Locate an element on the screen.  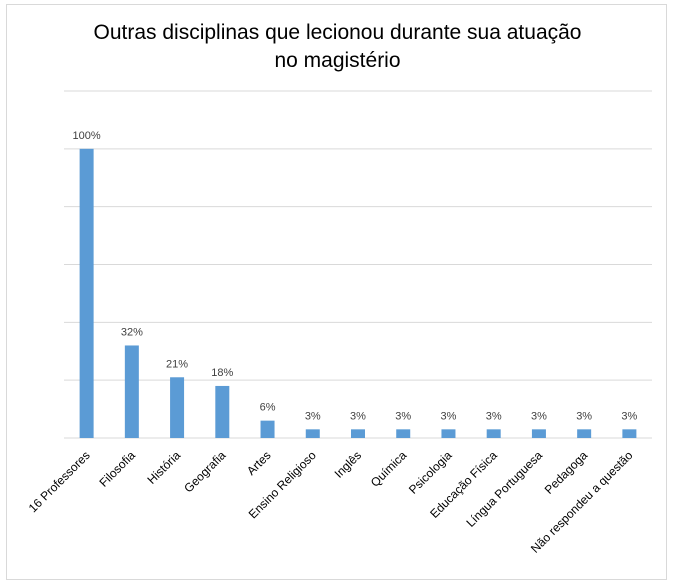
chart-title-line-2: no magistério is located at coordinates (337, 60).